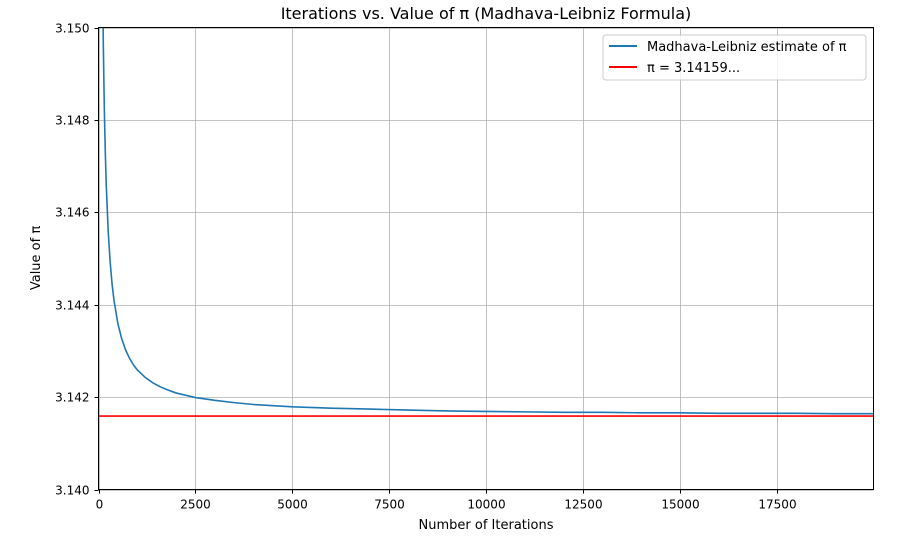  Describe the element at coordinates (72, 213) in the screenshot. I see `y-tick-label: 3.146` at that location.